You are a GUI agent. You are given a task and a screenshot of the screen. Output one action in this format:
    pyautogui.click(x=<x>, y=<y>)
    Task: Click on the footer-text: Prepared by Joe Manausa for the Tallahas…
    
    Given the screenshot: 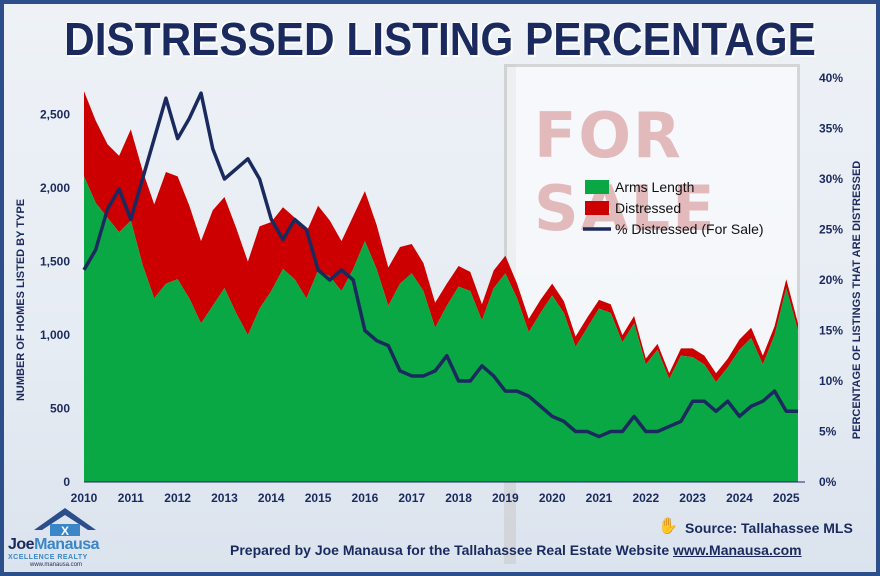 What is the action you would take?
    pyautogui.click(x=450, y=550)
    